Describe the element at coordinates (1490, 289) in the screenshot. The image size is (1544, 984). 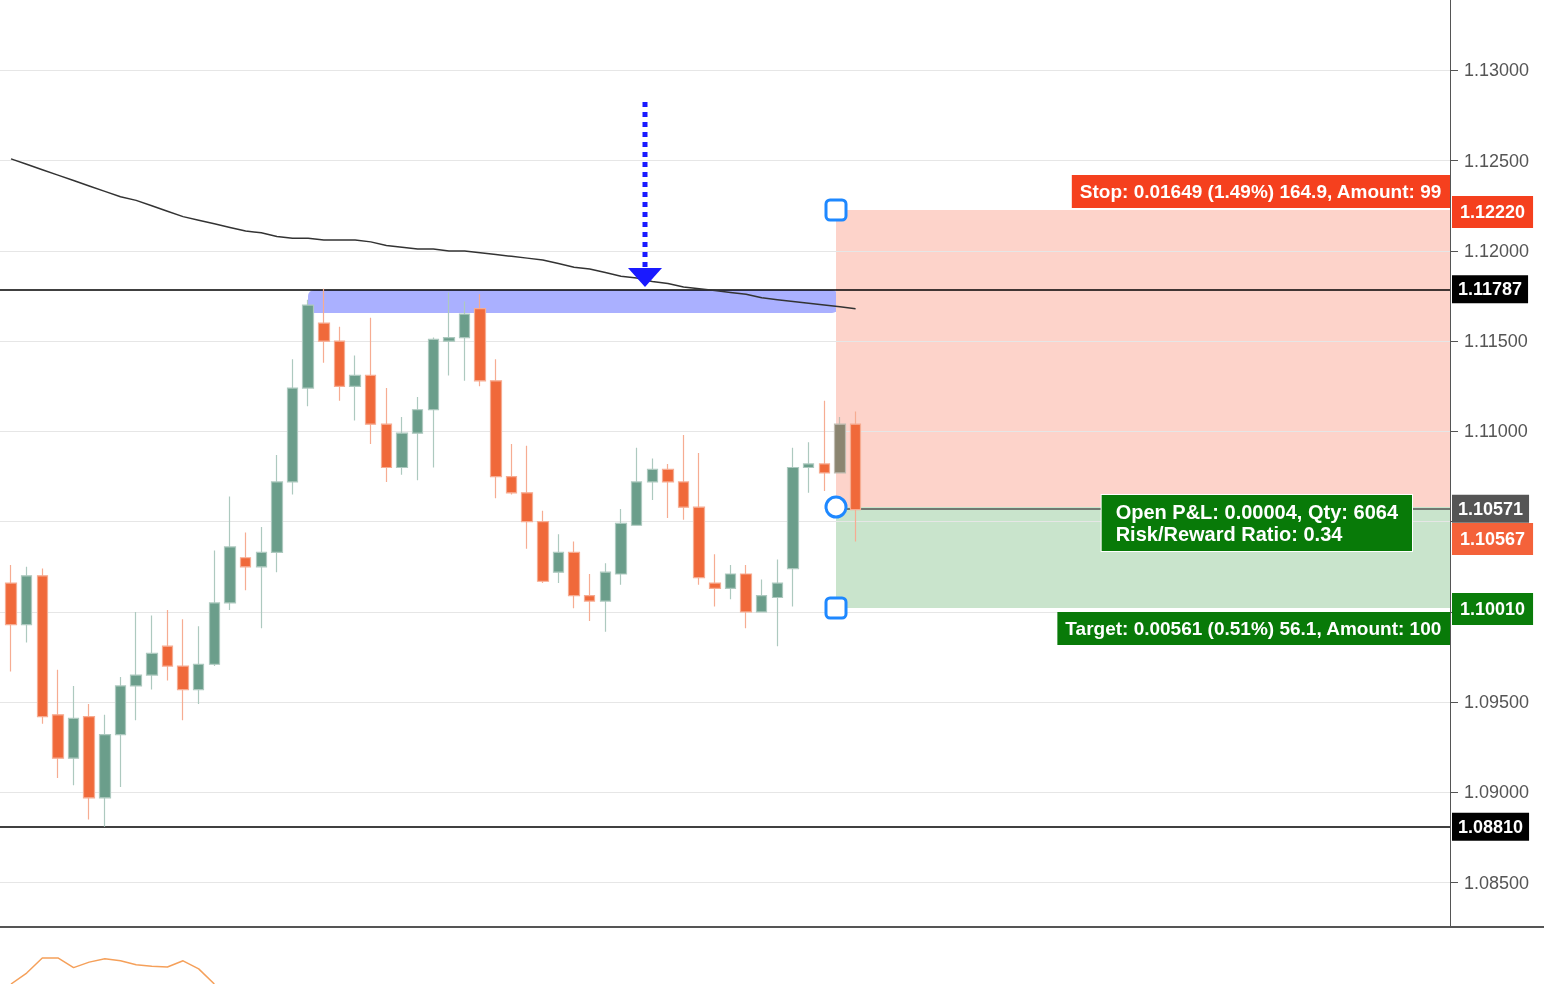
I see `ref-line-label: 1.11787` at that location.